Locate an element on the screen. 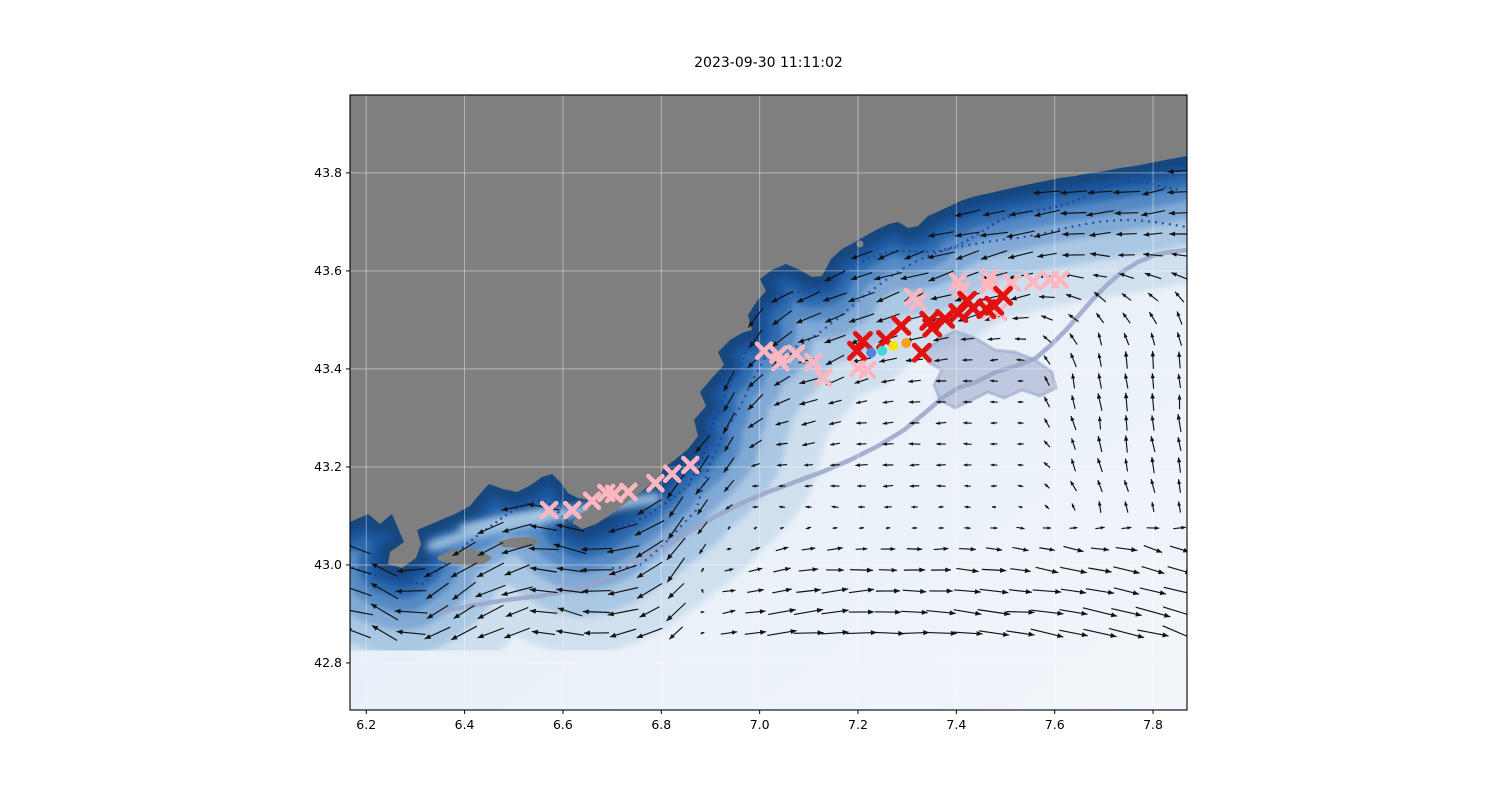  y-tick-label: 43.8 is located at coordinates (328, 172).